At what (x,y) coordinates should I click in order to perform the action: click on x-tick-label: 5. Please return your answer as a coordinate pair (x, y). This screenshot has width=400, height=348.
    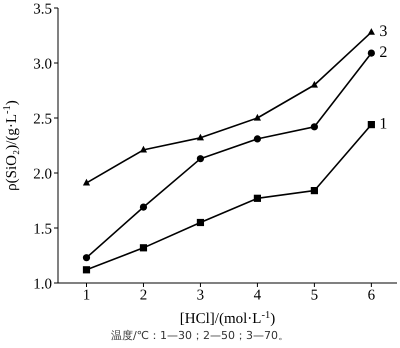
    Looking at the image, I should click on (314, 296).